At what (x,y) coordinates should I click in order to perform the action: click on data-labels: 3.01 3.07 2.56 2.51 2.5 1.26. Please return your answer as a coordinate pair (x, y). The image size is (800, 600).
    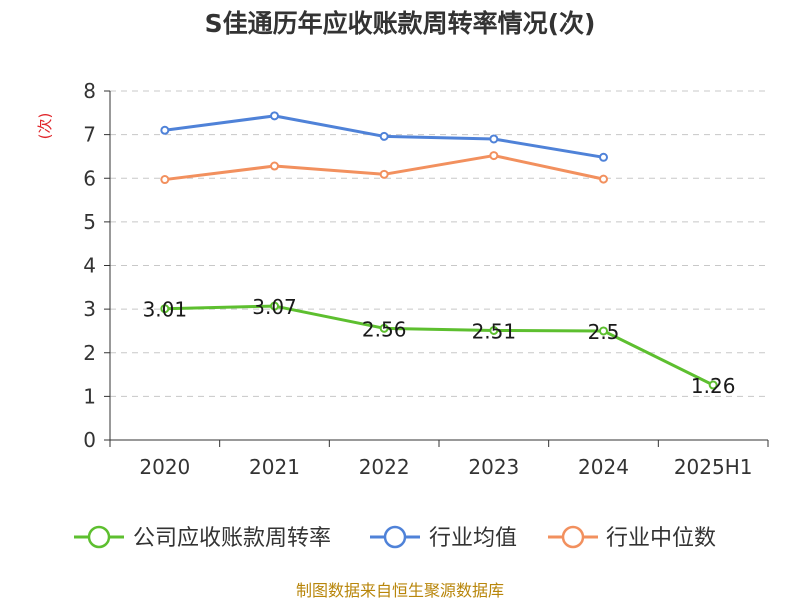
    Looking at the image, I should click on (439, 346).